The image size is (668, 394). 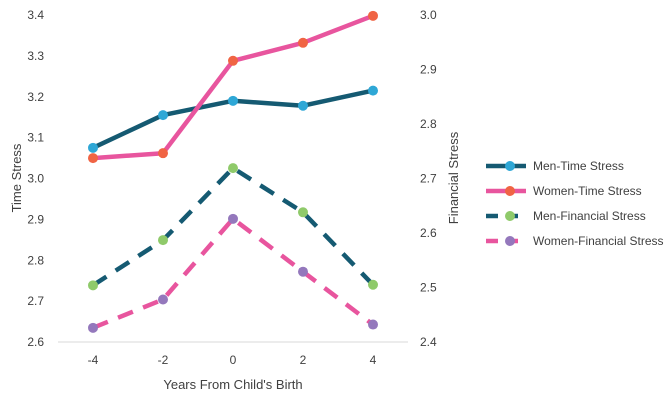 I want to click on y-axis-right-title: Financial Stress, so click(x=453, y=177).